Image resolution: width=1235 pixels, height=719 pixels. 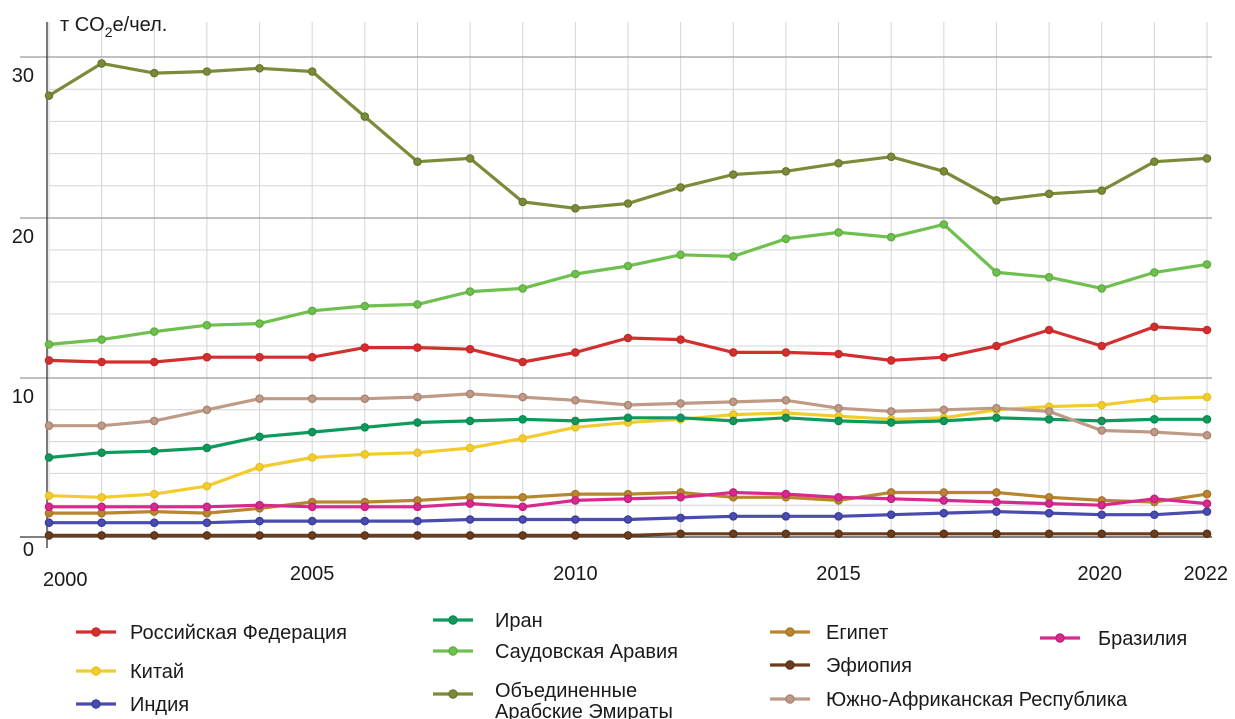 What do you see at coordinates (1142, 639) in the screenshot?
I see `legend-label: Бразилия` at bounding box center [1142, 639].